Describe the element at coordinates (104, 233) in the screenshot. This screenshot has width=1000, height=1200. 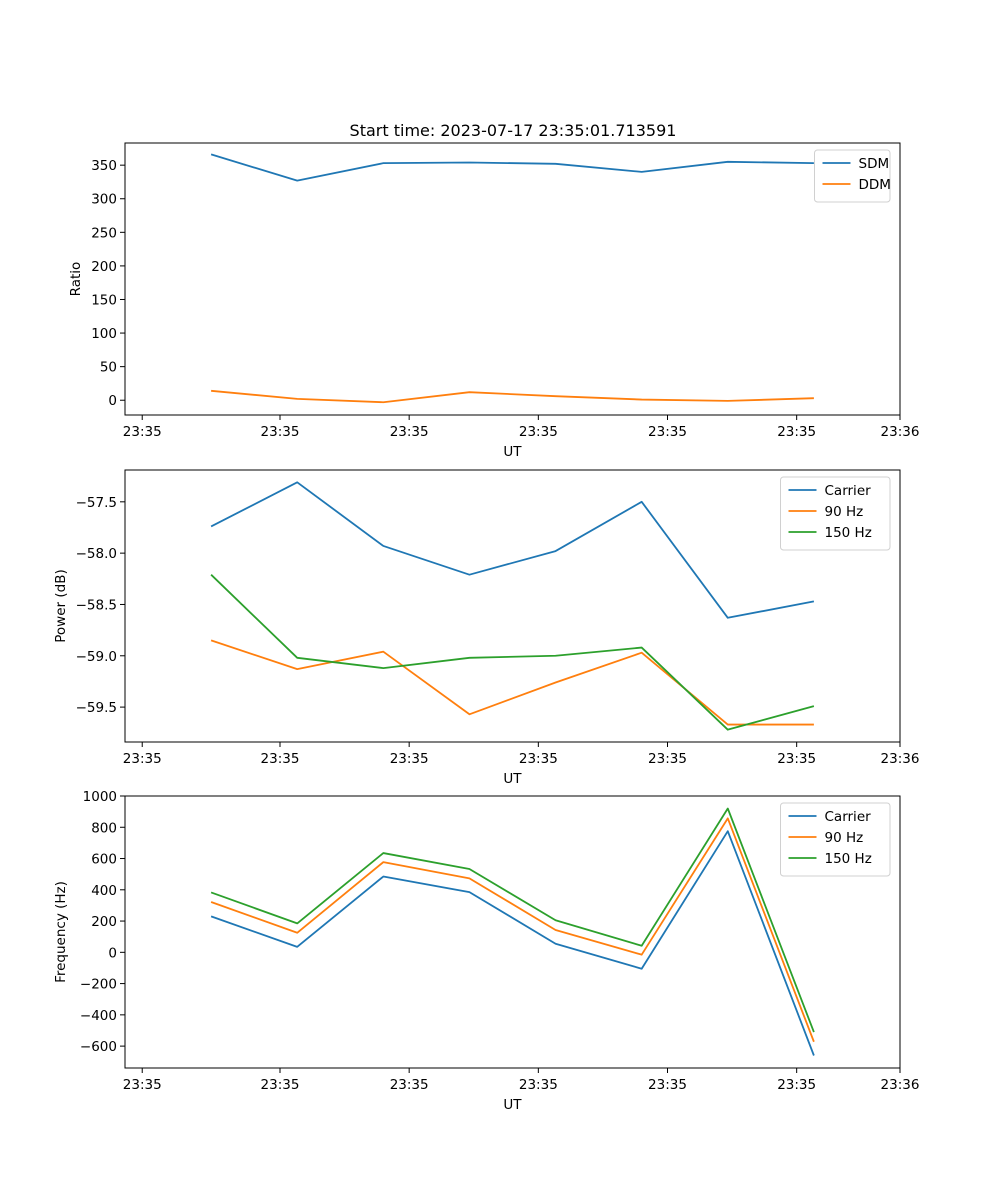
I see `y-tick-label: 250` at that location.